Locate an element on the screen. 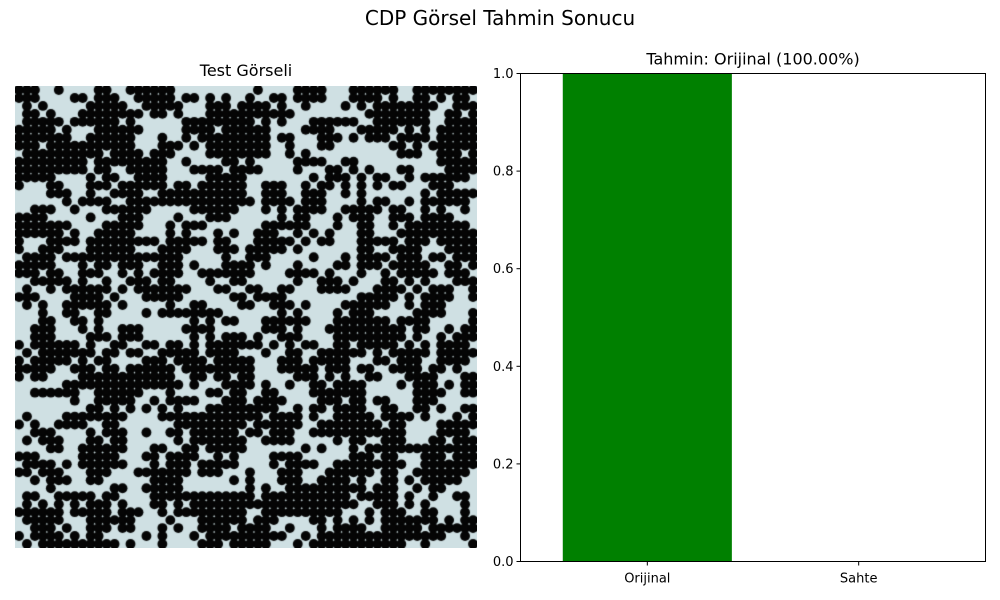 The width and height of the screenshot is (1000, 600). bar-group is located at coordinates (647, 317).